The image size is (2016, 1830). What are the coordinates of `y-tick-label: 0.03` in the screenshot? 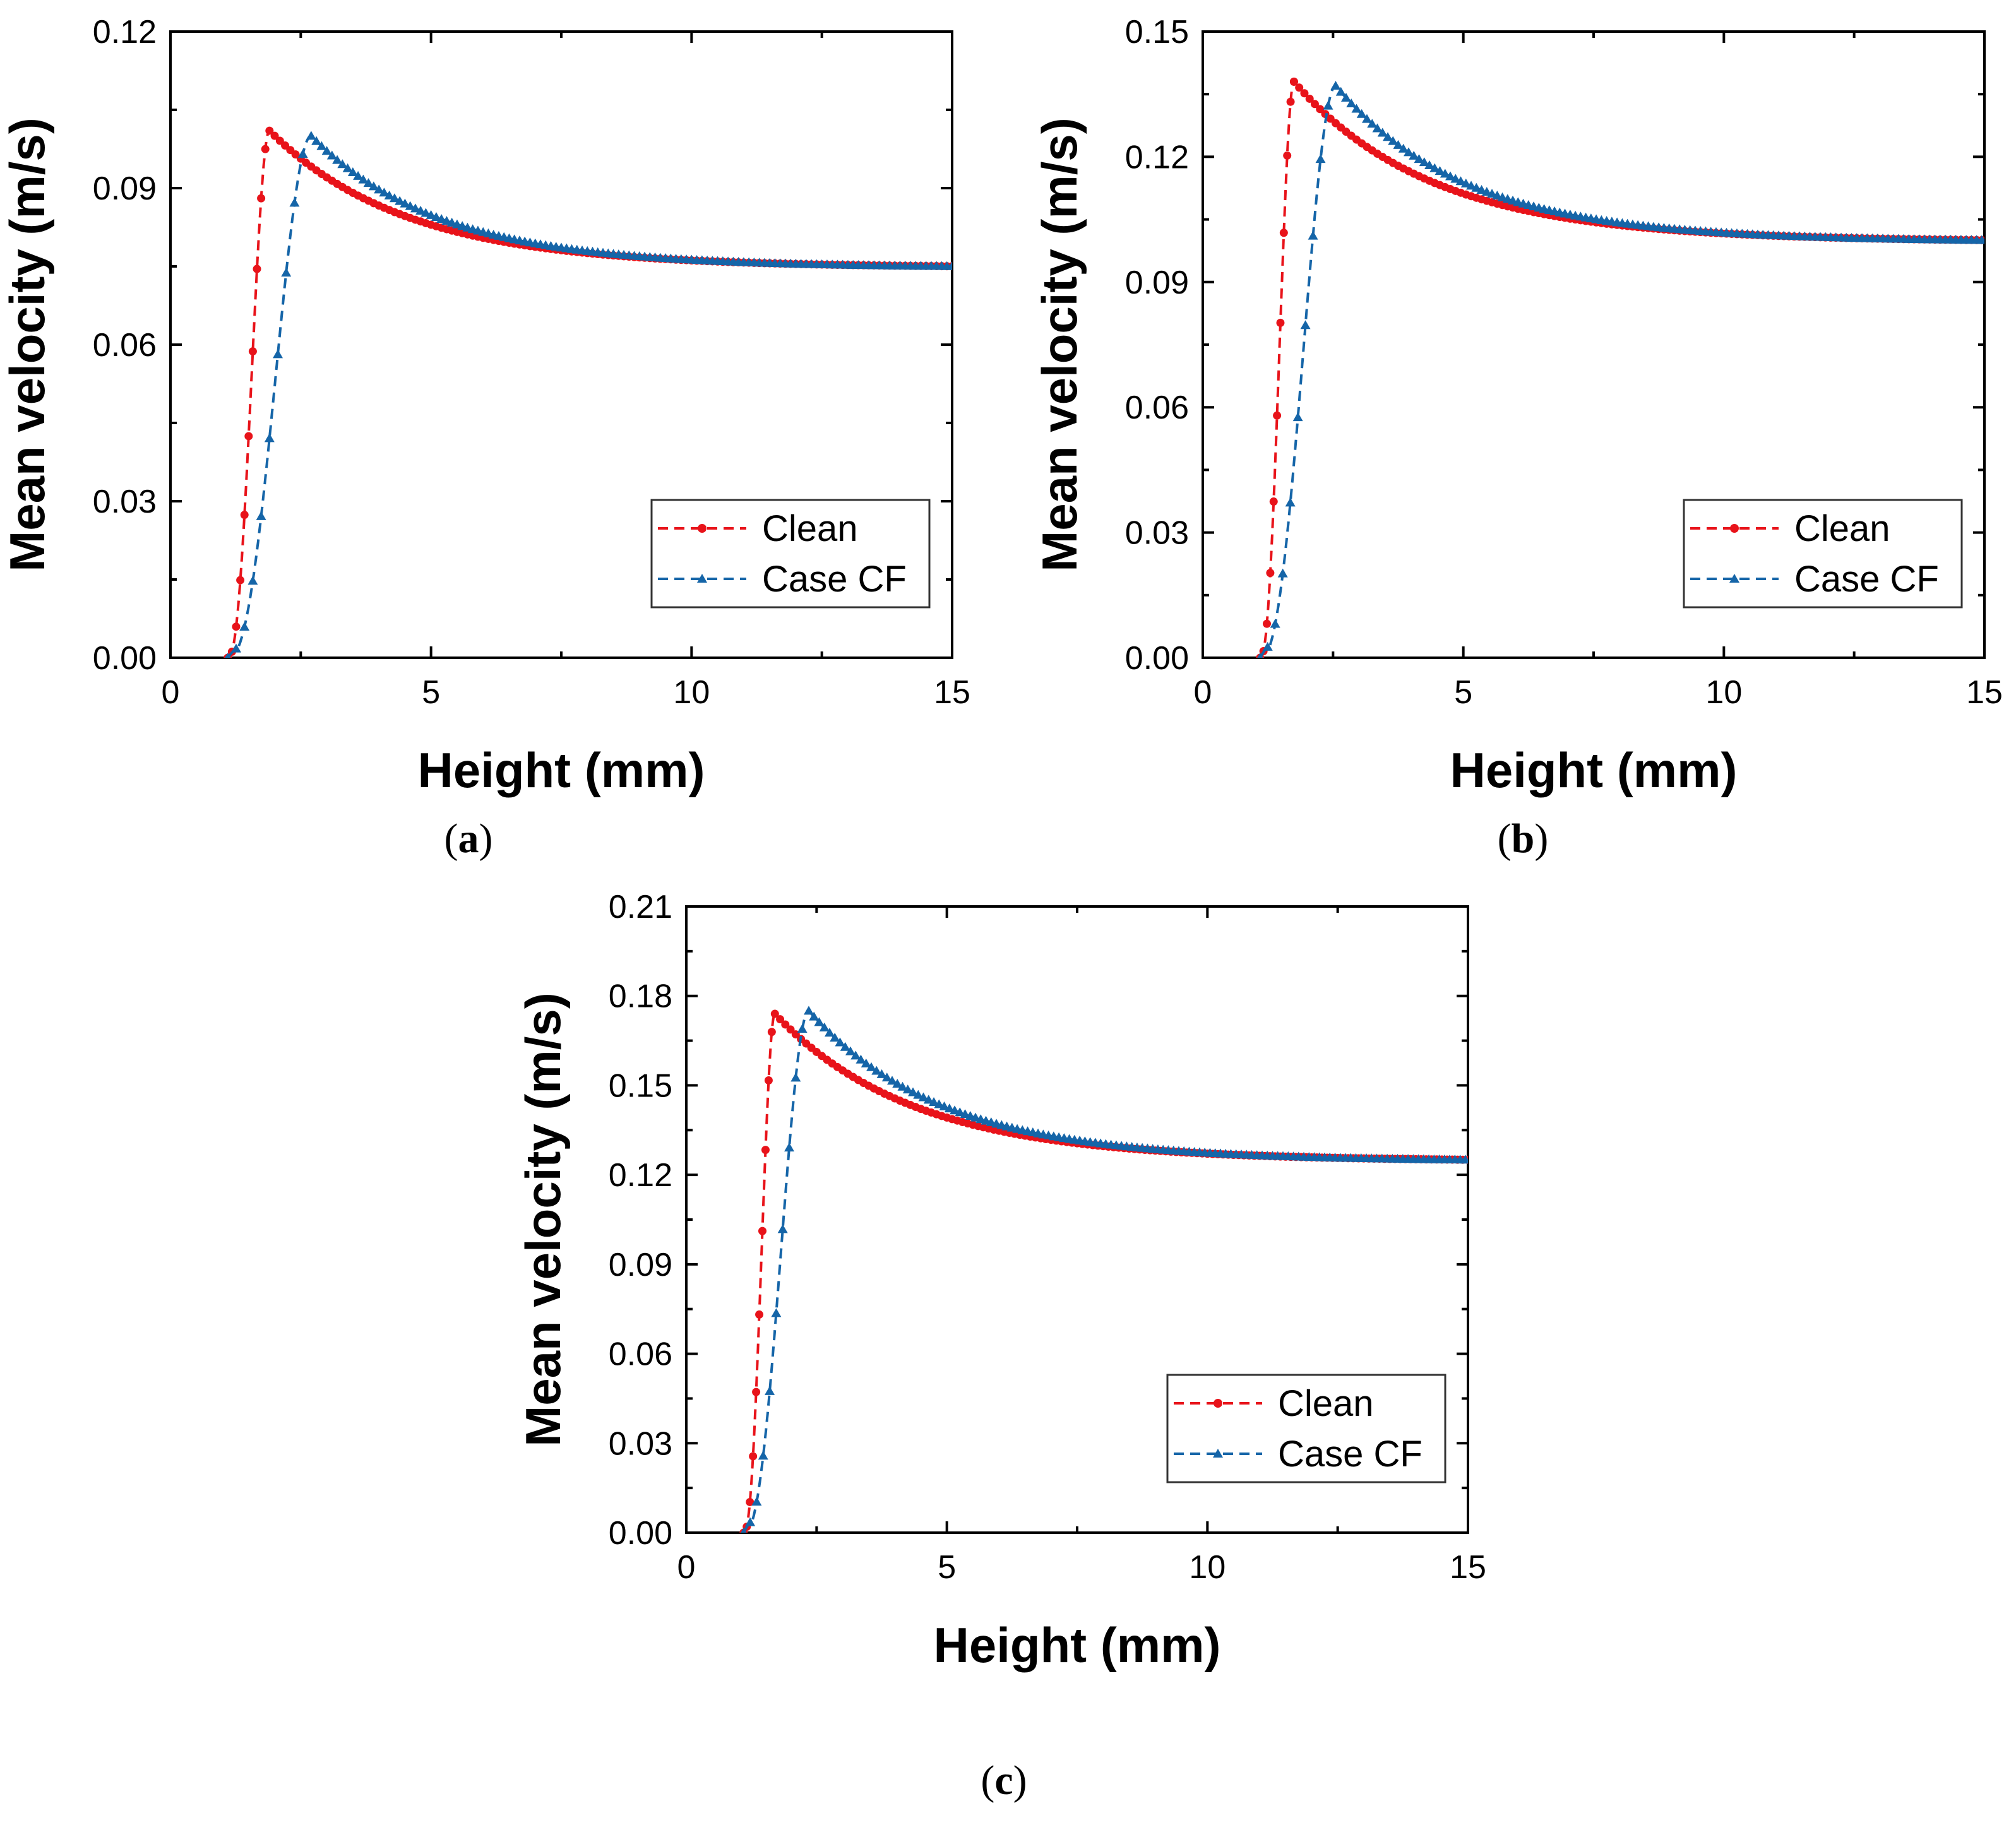 It's located at (1157, 533).